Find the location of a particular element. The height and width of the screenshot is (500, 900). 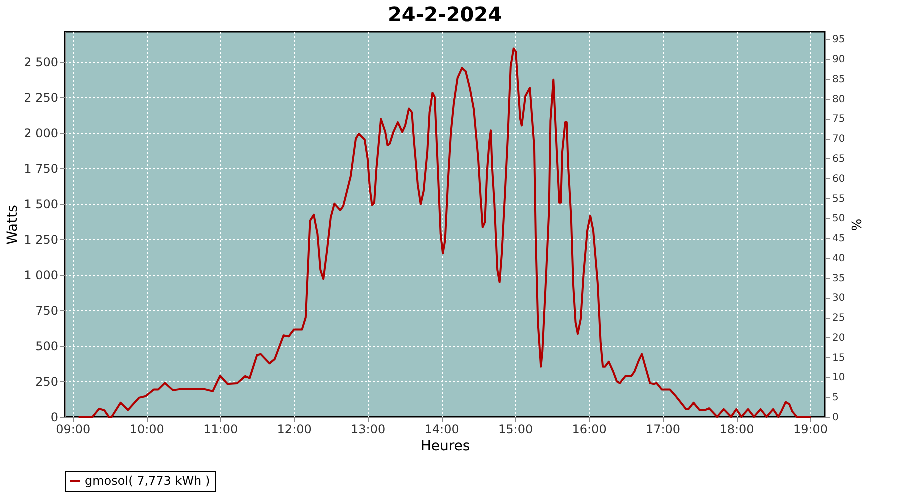

y-tick-label: 750 is located at coordinates (47, 311).